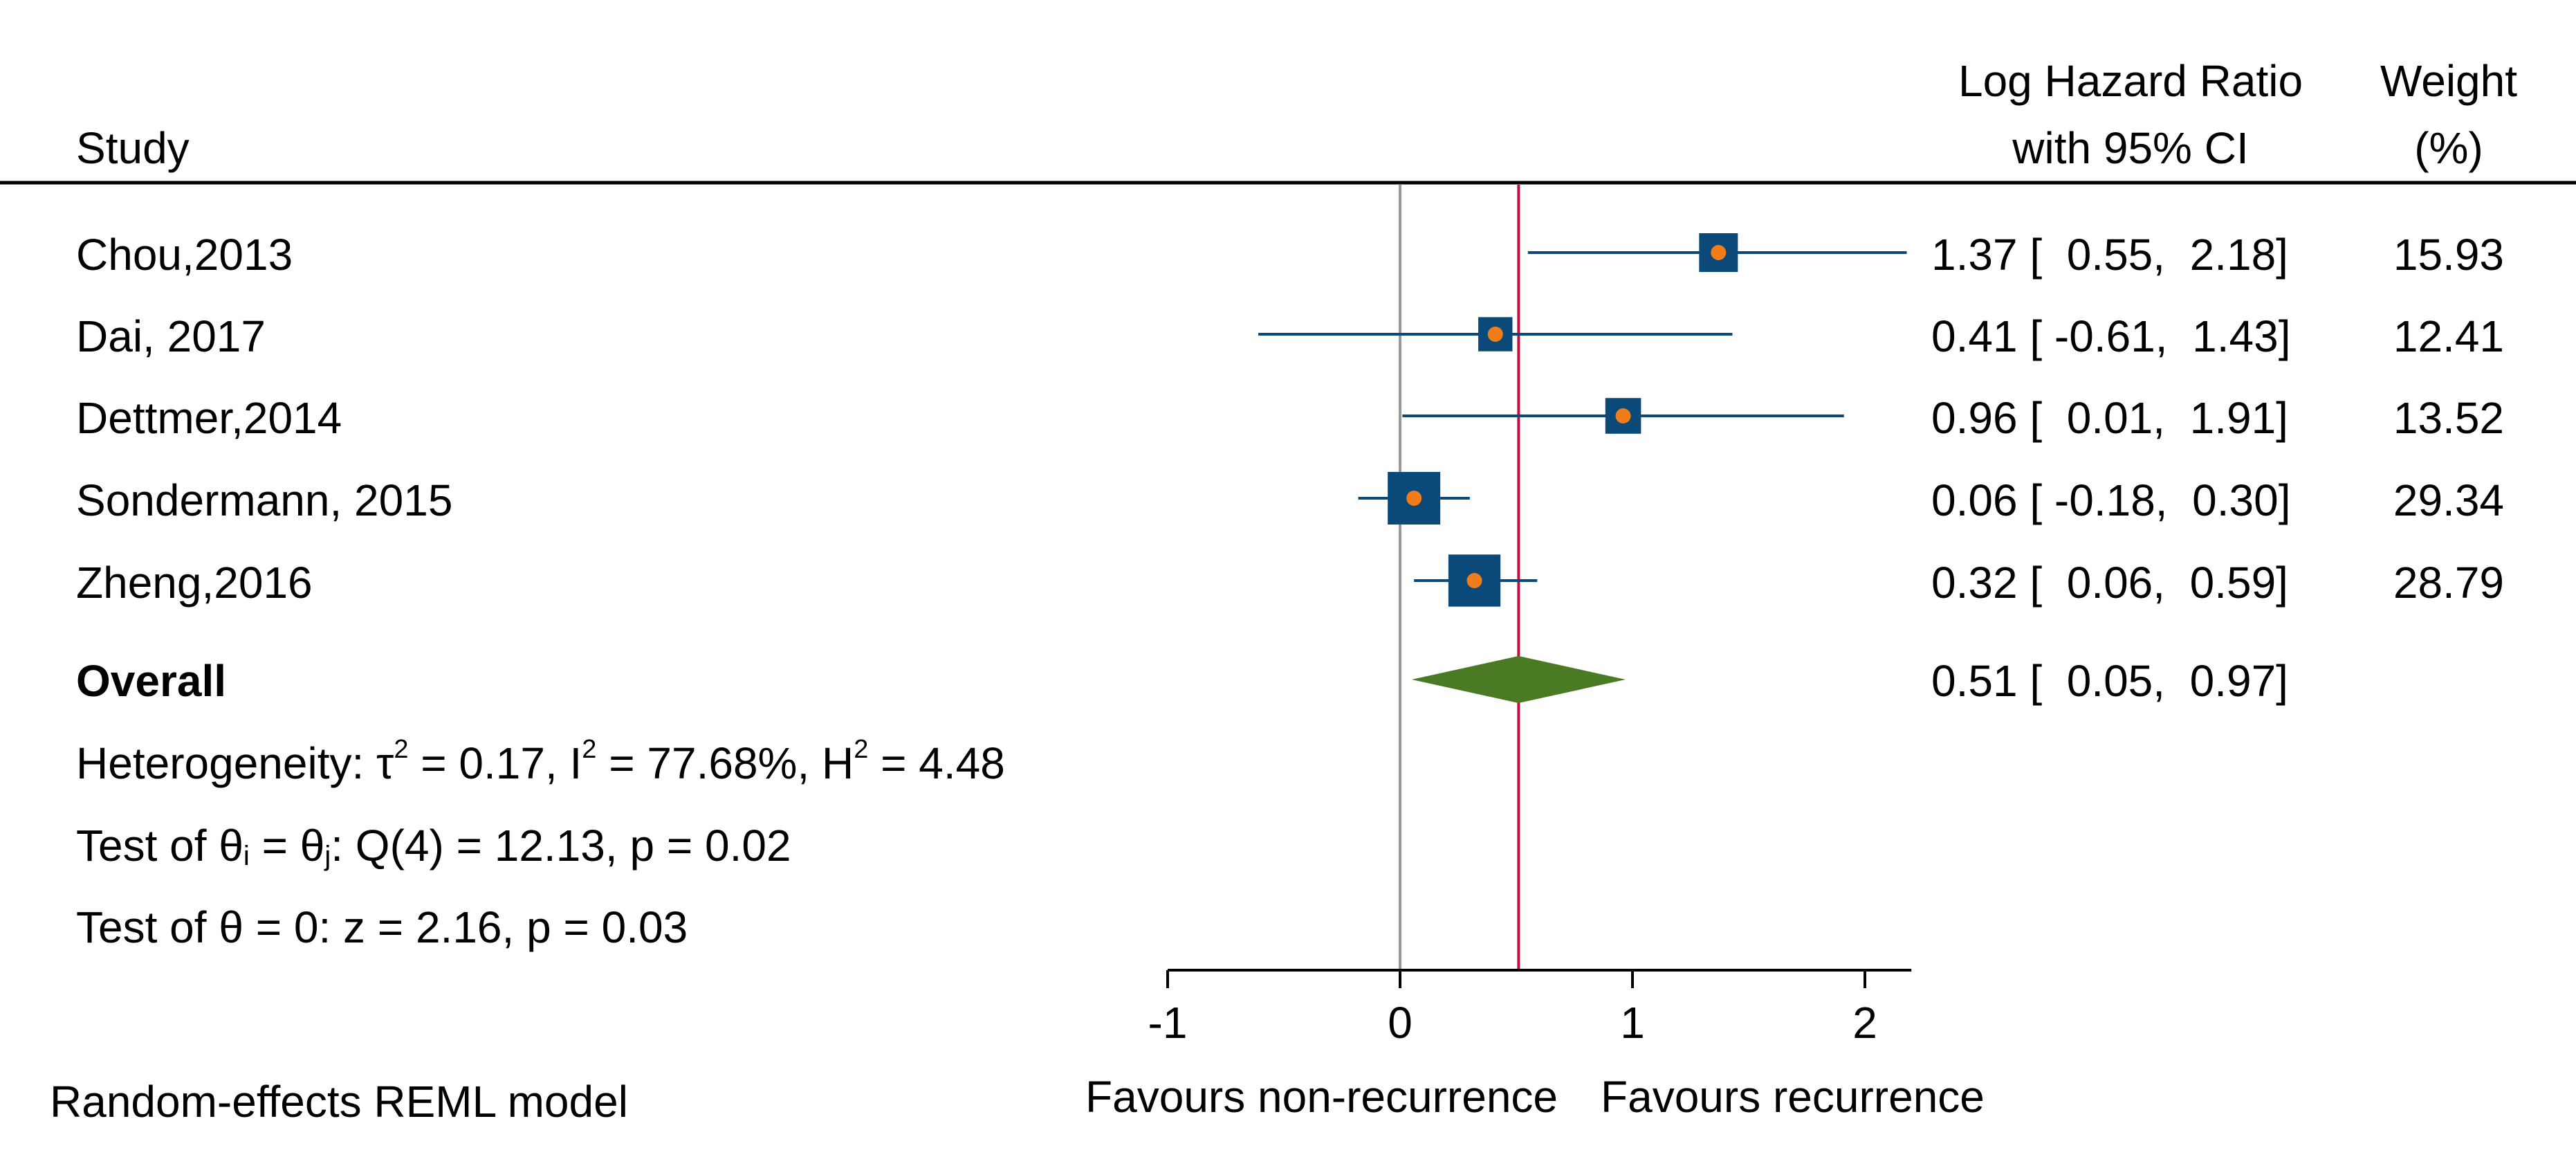 The height and width of the screenshot is (1157, 2576). Describe the element at coordinates (2448, 336) in the screenshot. I see `weight-value: 12.41` at that location.